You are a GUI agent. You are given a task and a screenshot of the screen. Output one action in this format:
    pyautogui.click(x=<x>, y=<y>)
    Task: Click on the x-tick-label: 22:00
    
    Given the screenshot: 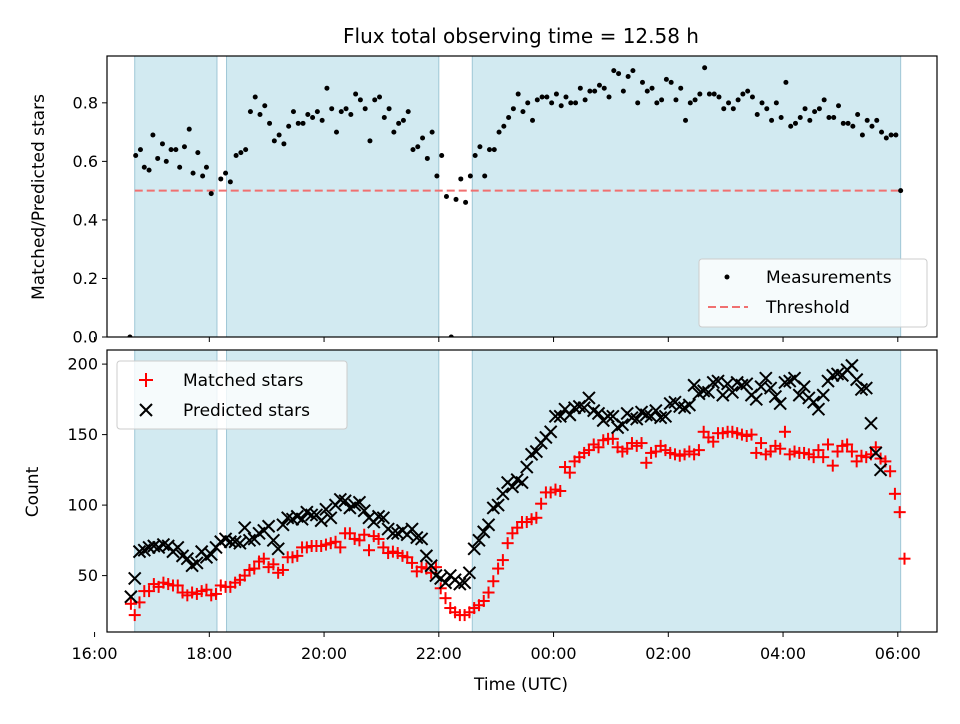 What is the action you would take?
    pyautogui.click(x=439, y=653)
    